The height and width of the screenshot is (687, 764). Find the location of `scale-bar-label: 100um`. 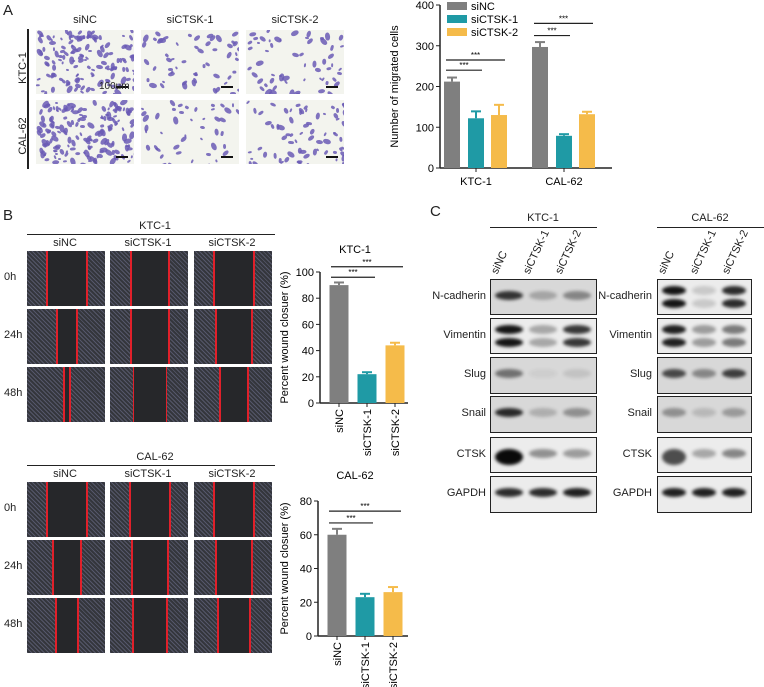

scale-bar-label: 100um is located at coordinates (114, 86).